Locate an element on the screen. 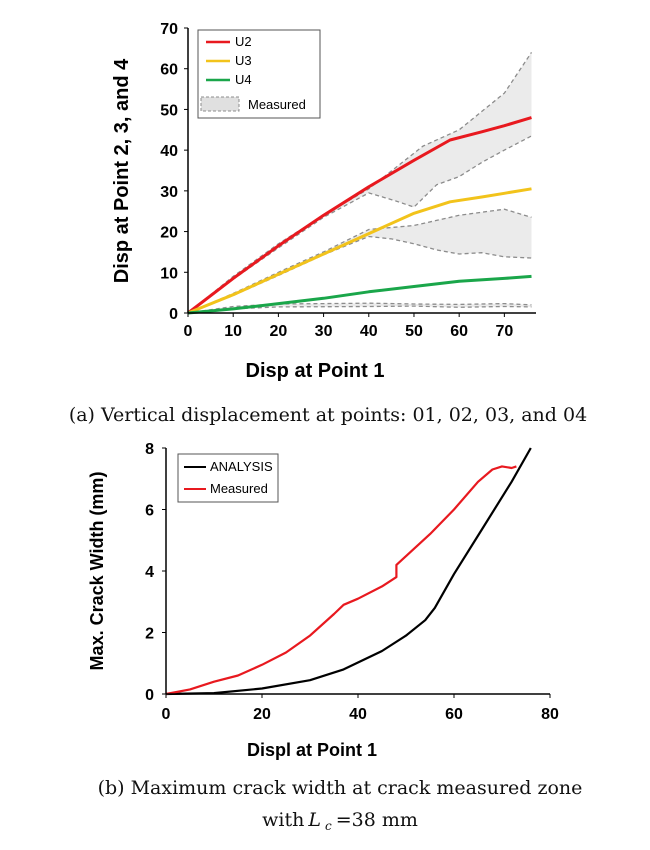 This screenshot has height=850, width=650. measured-band-2-lower is located at coordinates (359, 274).